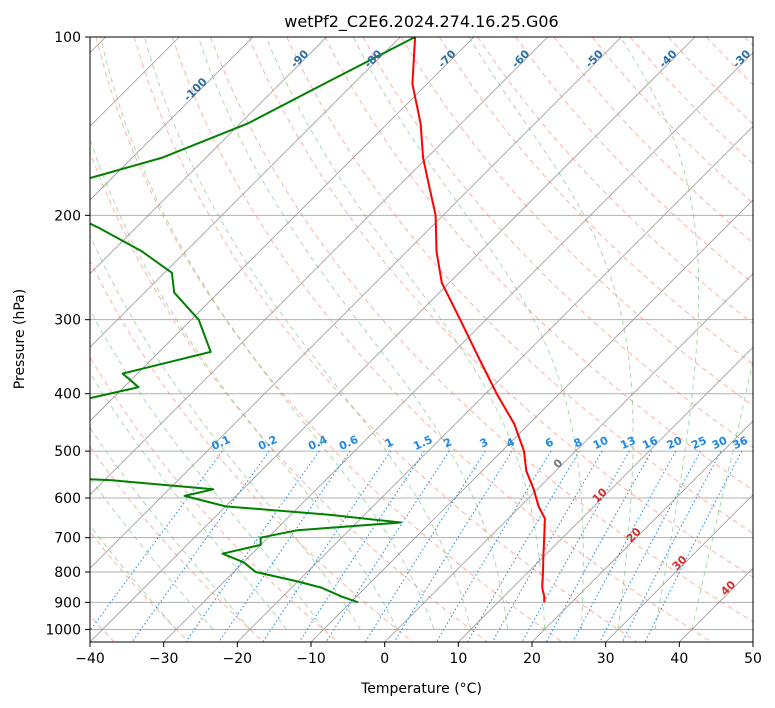 The width and height of the screenshot is (775, 708). What do you see at coordinates (728, 588) in the screenshot?
I see `moist-adiabat-label: 40` at bounding box center [728, 588].